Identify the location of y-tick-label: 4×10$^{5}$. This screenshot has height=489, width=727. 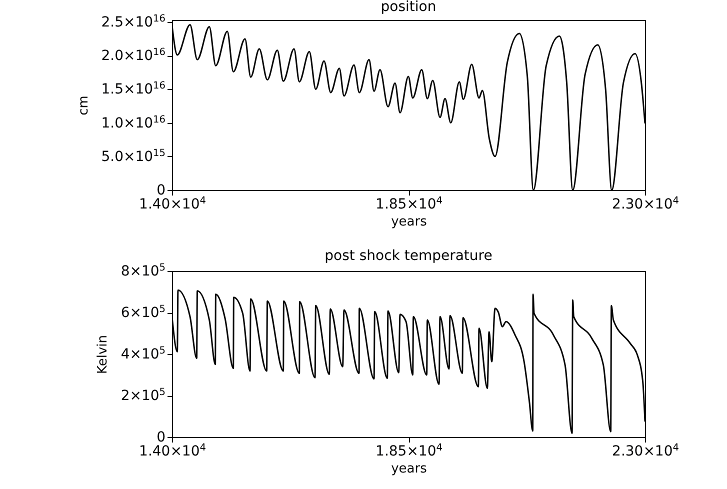
(143, 353).